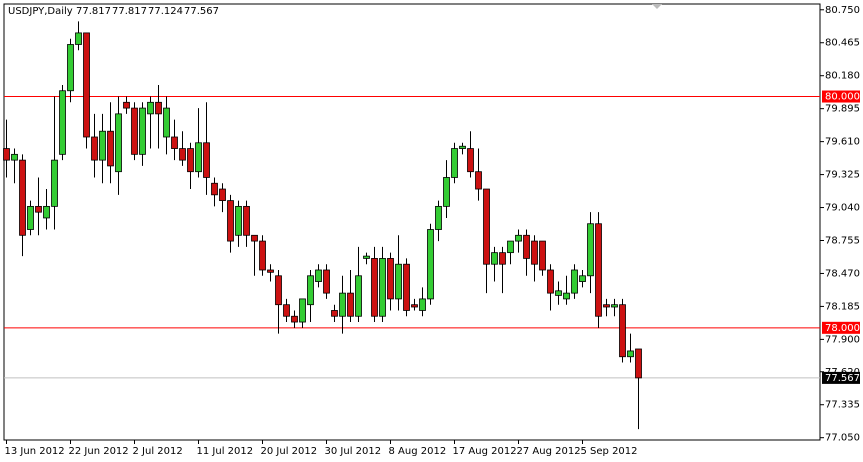 Image resolution: width=863 pixels, height=462 pixels. What do you see at coordinates (40, 11) in the screenshot?
I see `symbol: USDJPY,Daily` at bounding box center [40, 11].